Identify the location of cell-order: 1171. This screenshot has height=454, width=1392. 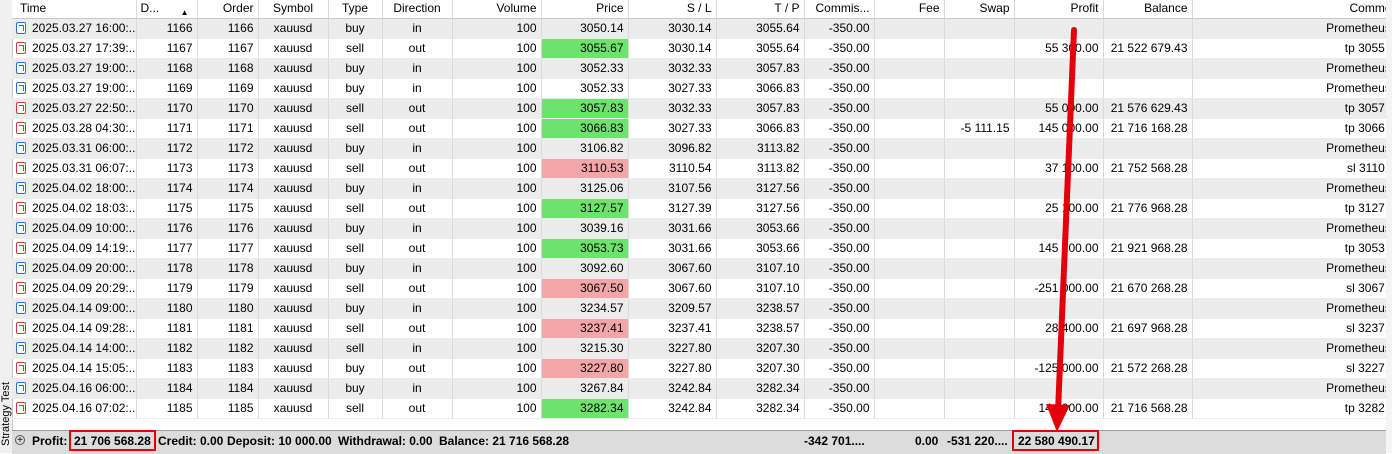
(228, 128).